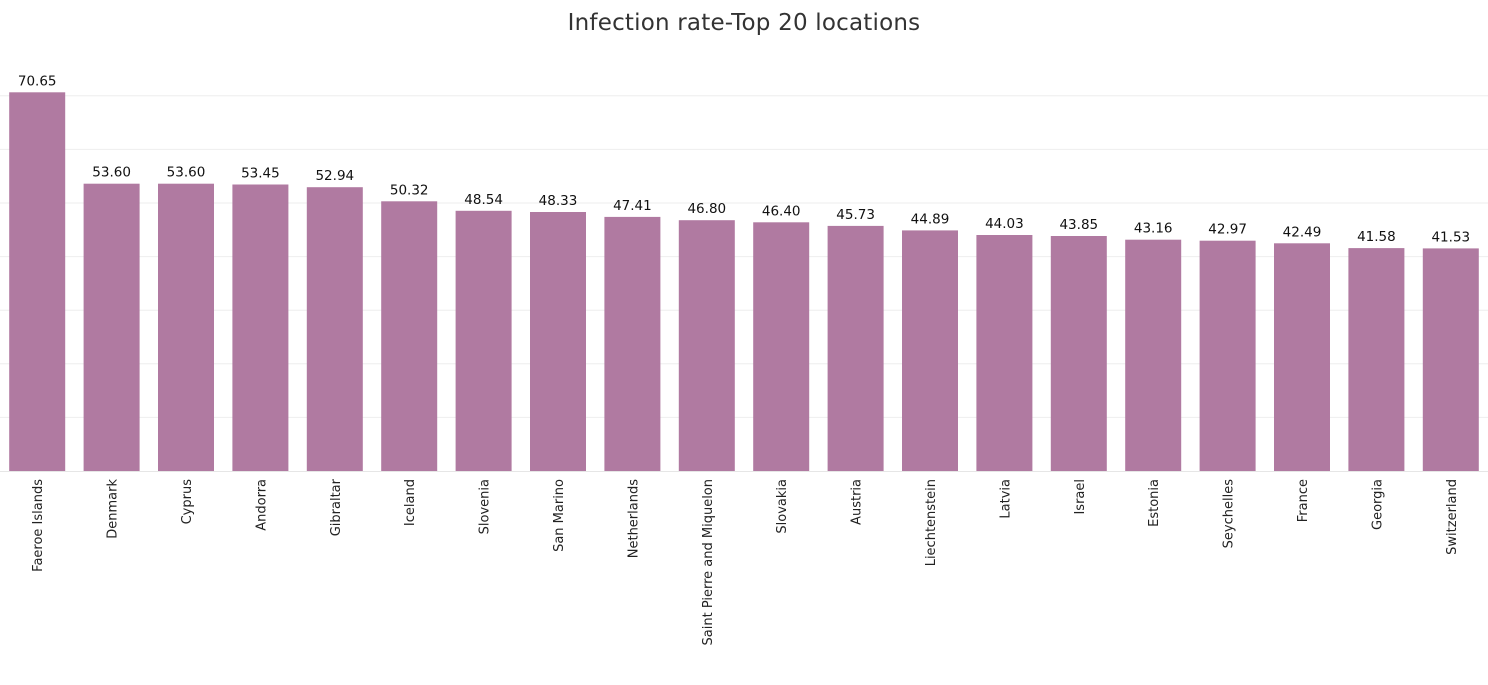  Describe the element at coordinates (38, 525) in the screenshot. I see `category-label: Faeroe Islands` at that location.